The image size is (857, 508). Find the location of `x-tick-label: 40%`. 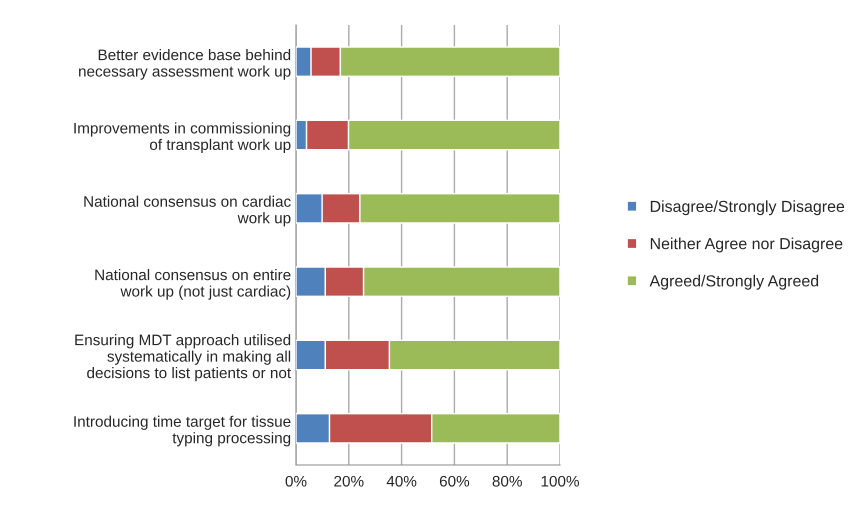

x-tick-label: 40% is located at coordinates (401, 481).